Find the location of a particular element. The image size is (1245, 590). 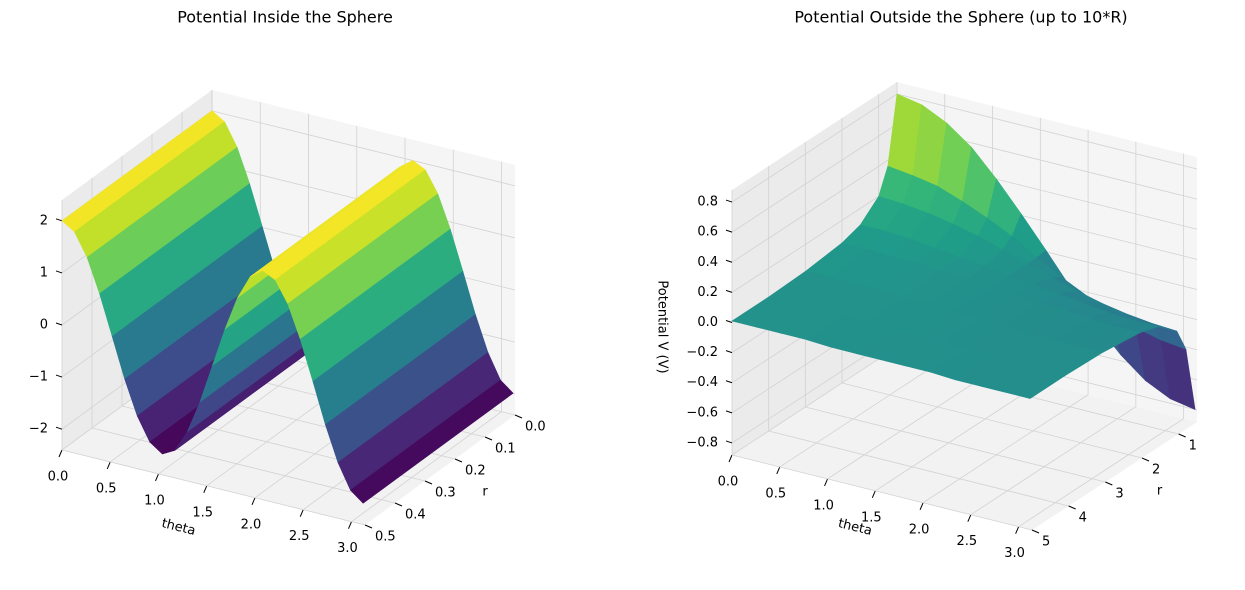

y-tick-label: 0.3 is located at coordinates (445, 493).